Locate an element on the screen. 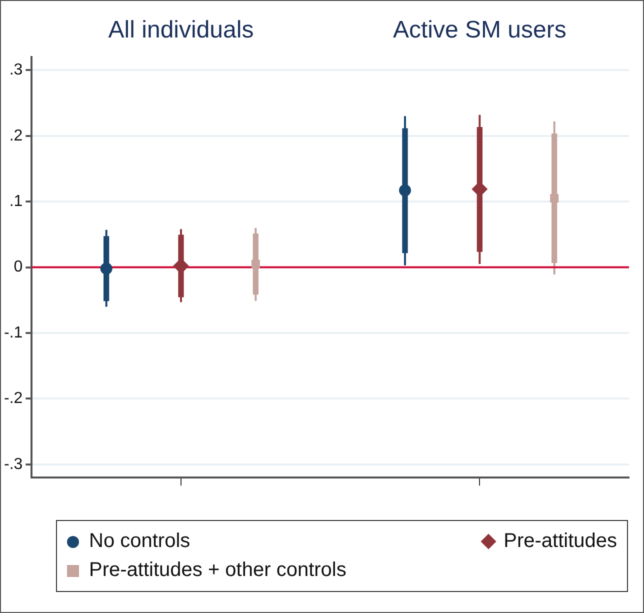  x-tick-label: Active SM users is located at coordinates (479, 30).